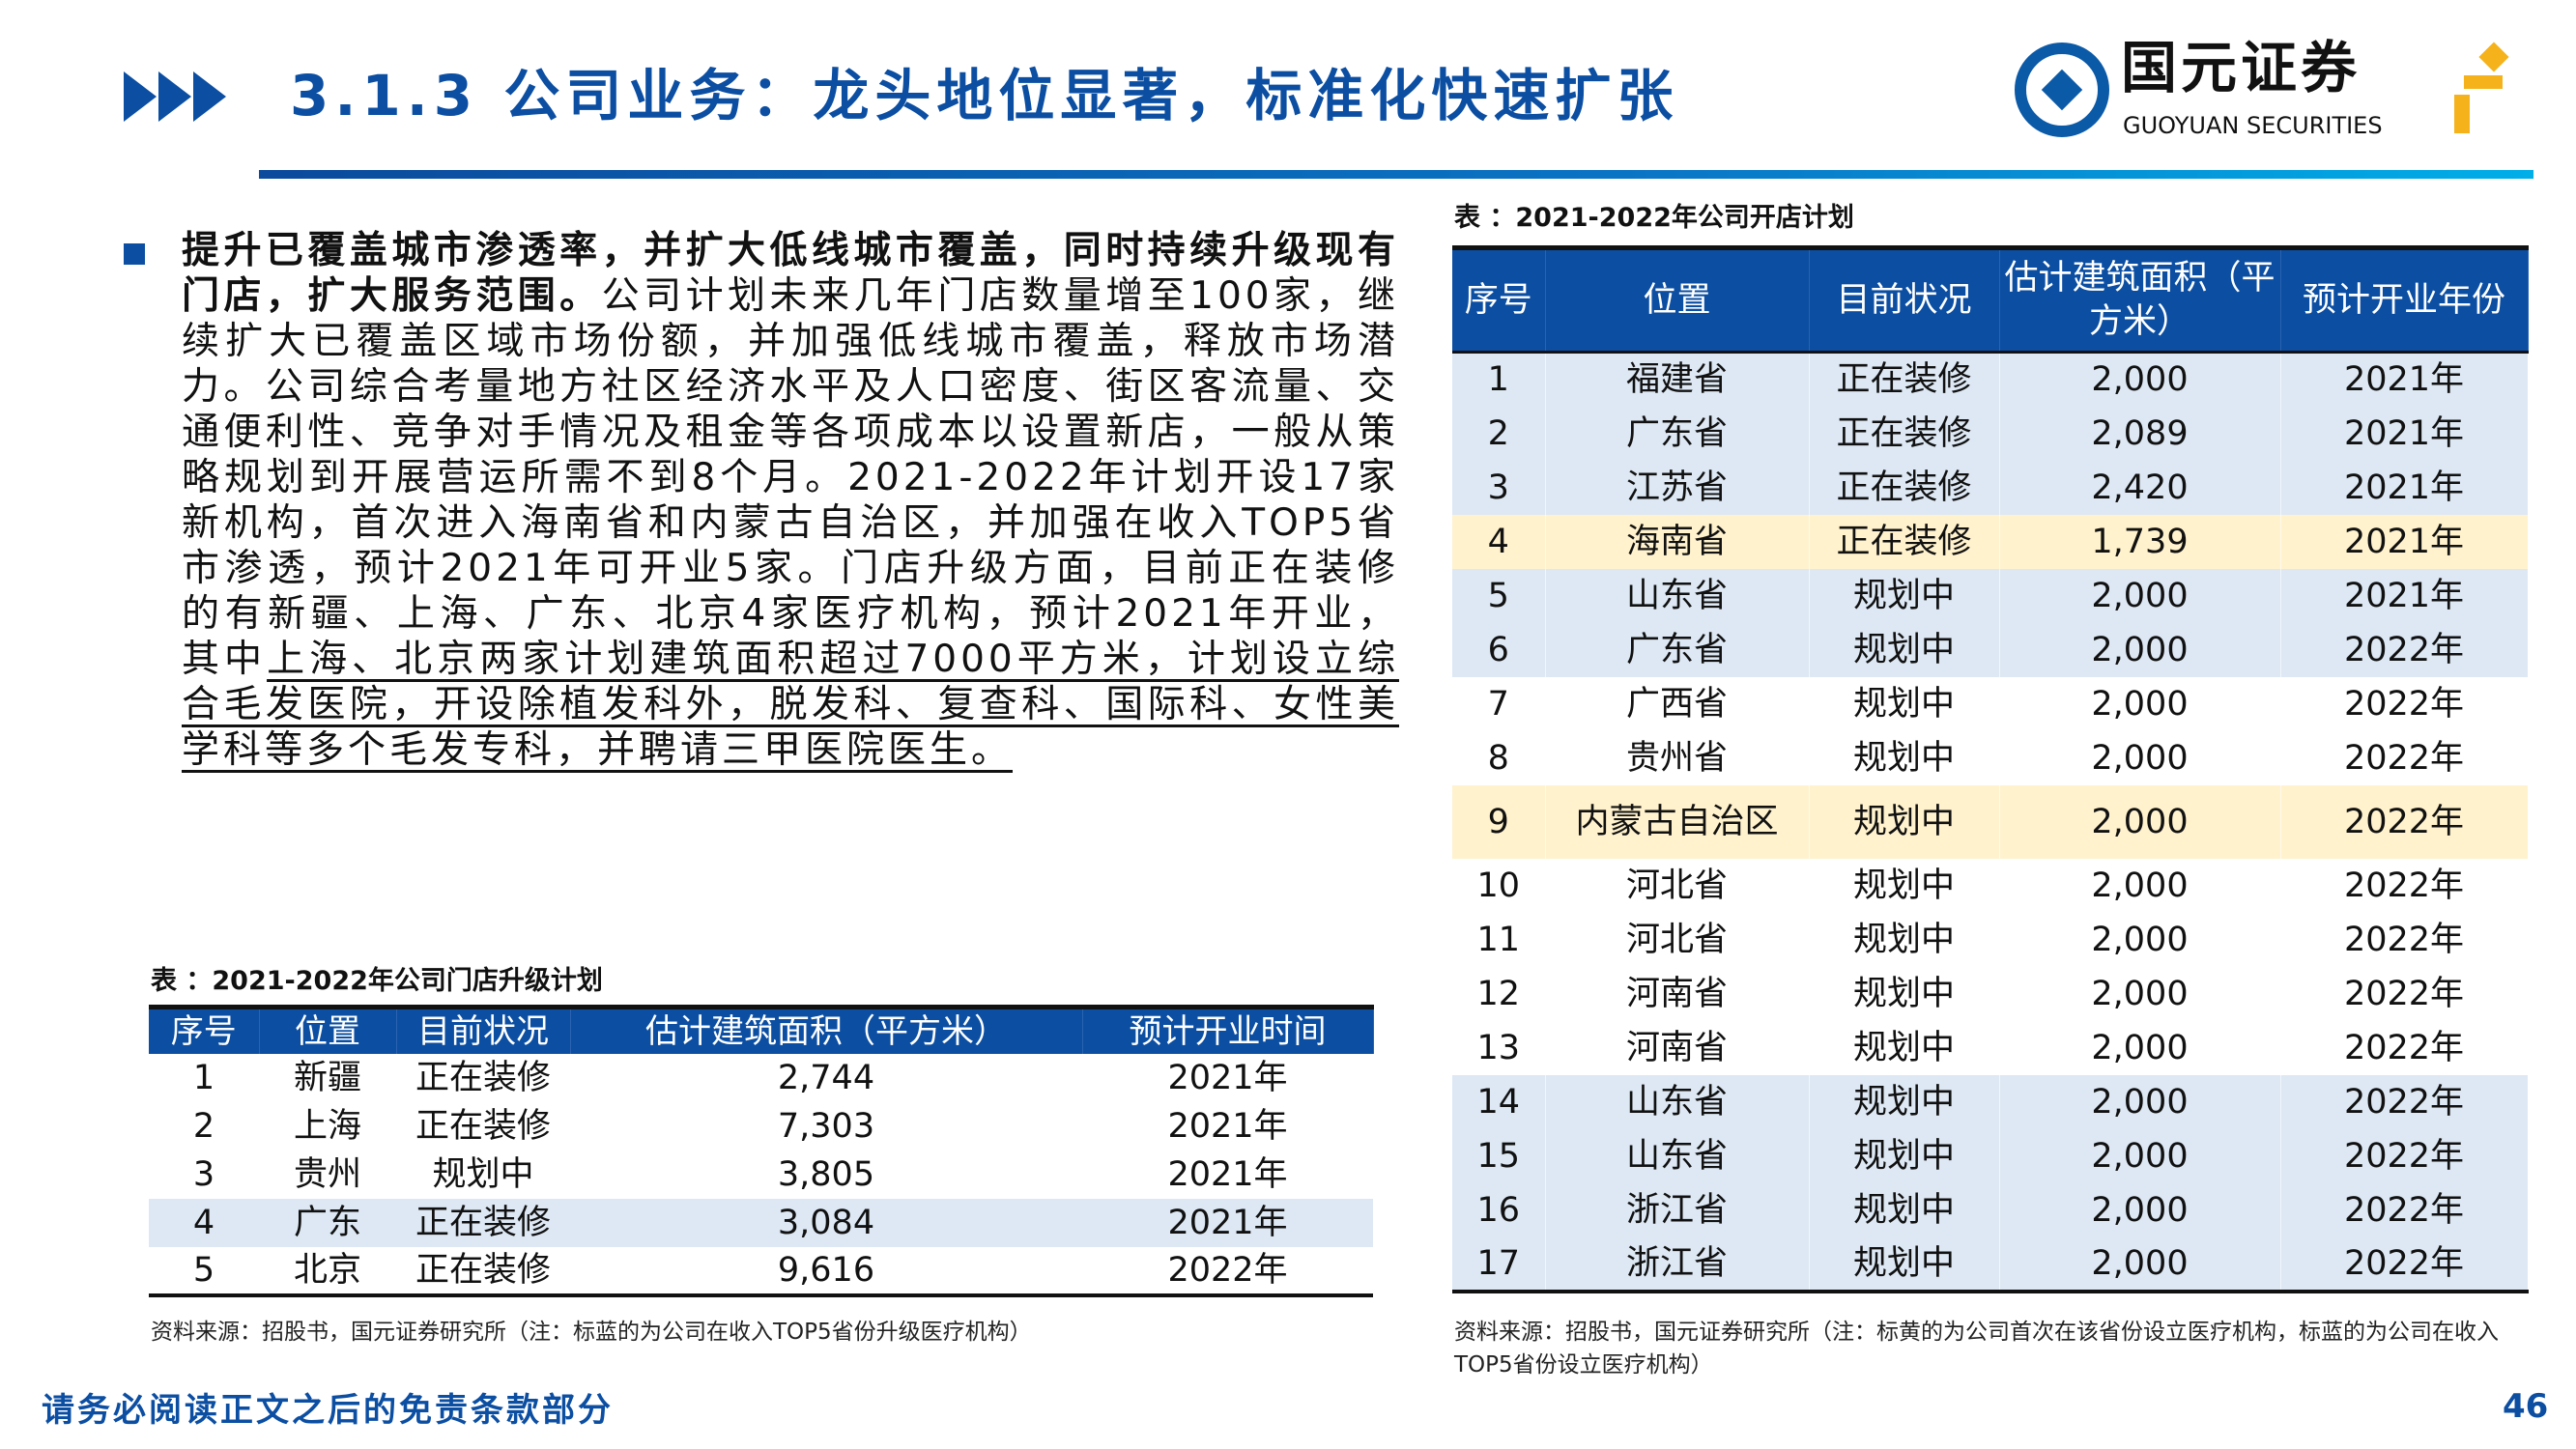 The height and width of the screenshot is (1449, 2576). I want to click on open-cell: 5, so click(1499, 595).